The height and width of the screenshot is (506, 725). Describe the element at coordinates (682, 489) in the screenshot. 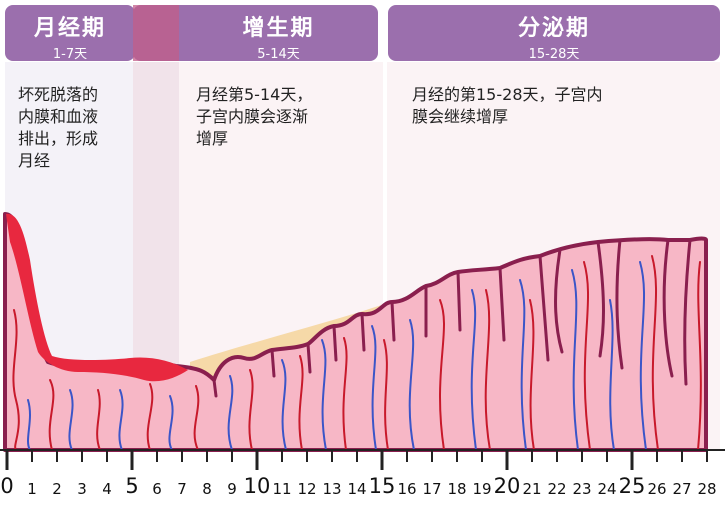

I see `axis-tick-label: 27` at that location.